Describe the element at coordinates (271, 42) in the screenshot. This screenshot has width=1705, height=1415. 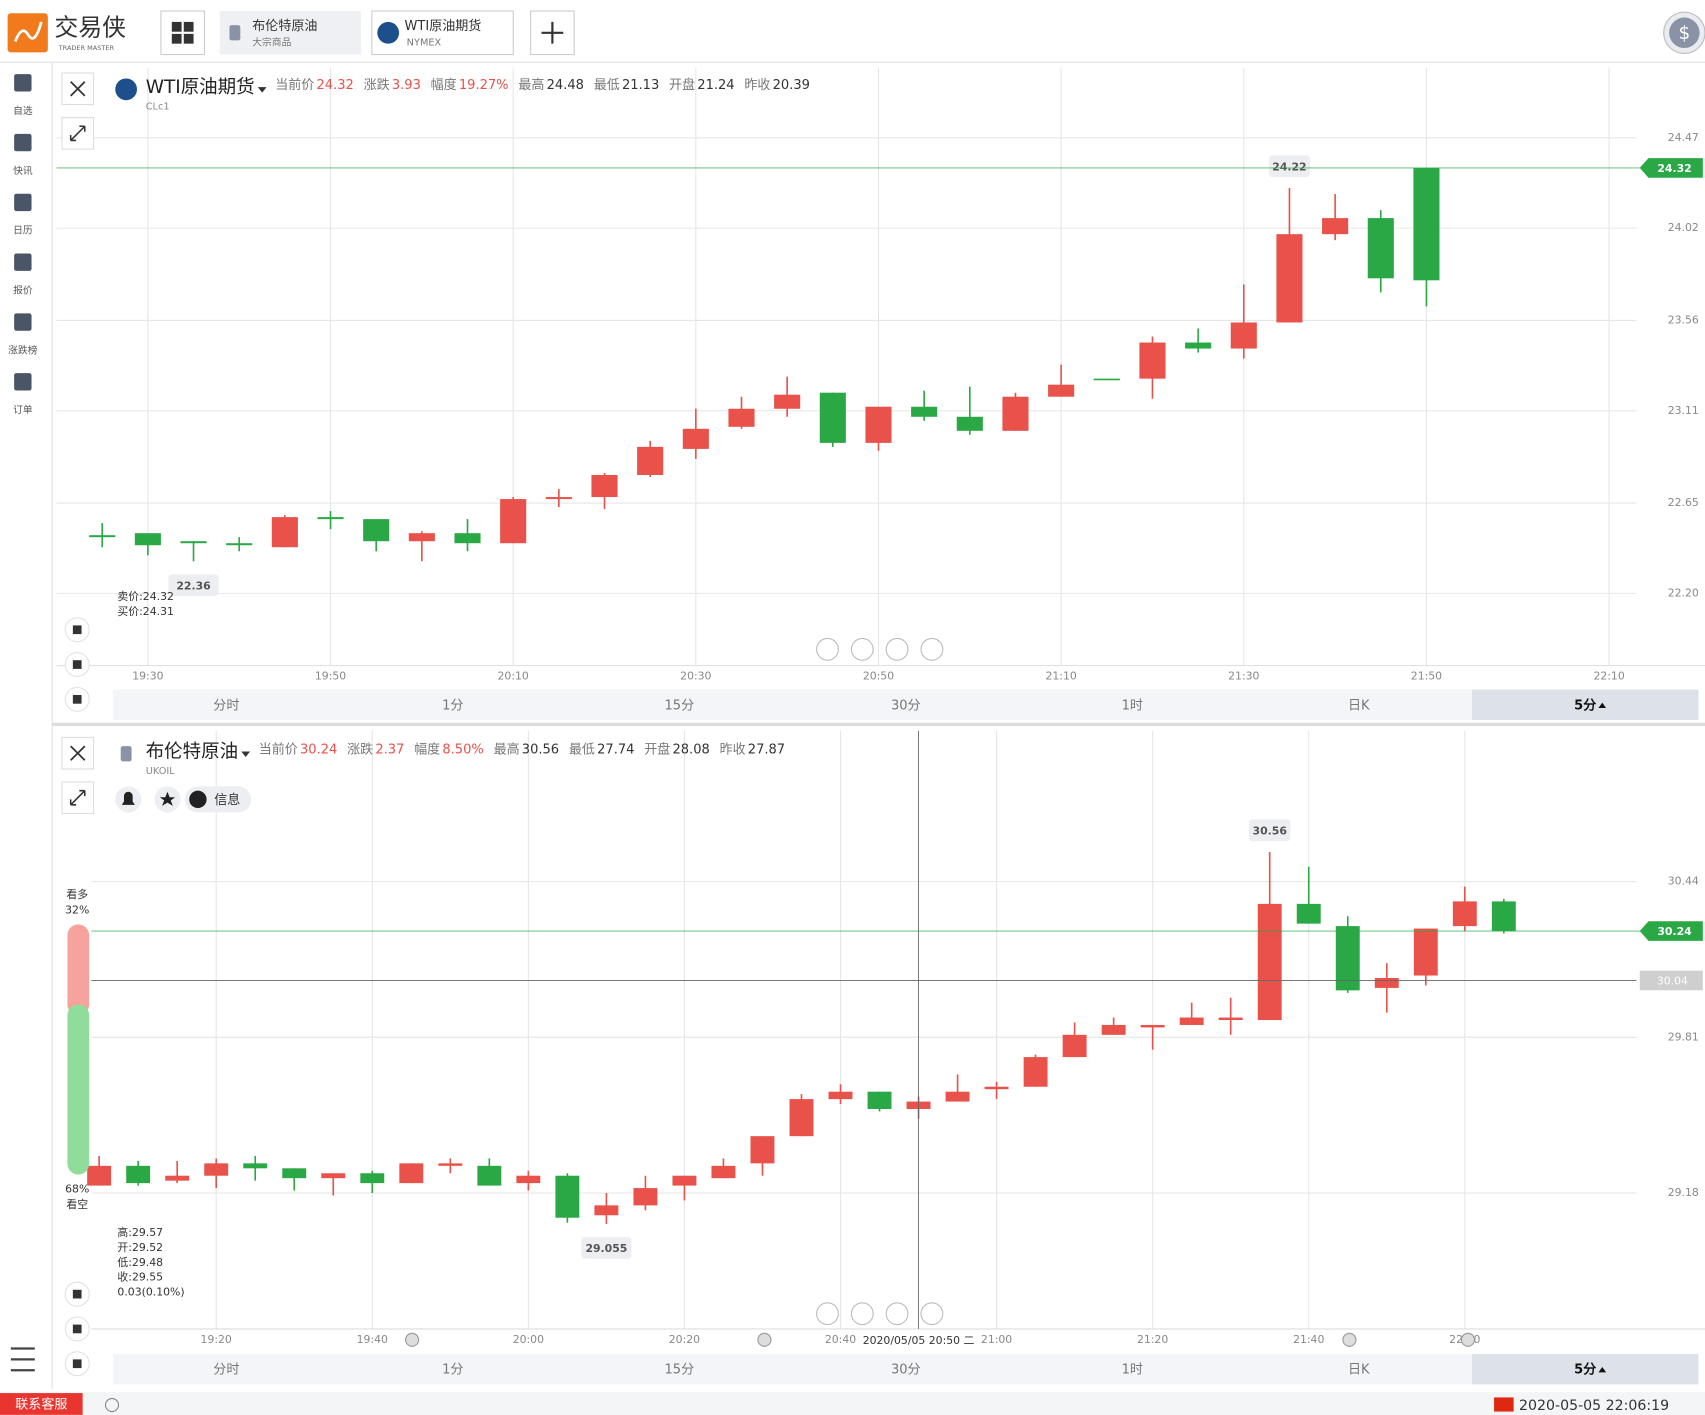
I see `tab-subtitle: 大宗商品` at that location.